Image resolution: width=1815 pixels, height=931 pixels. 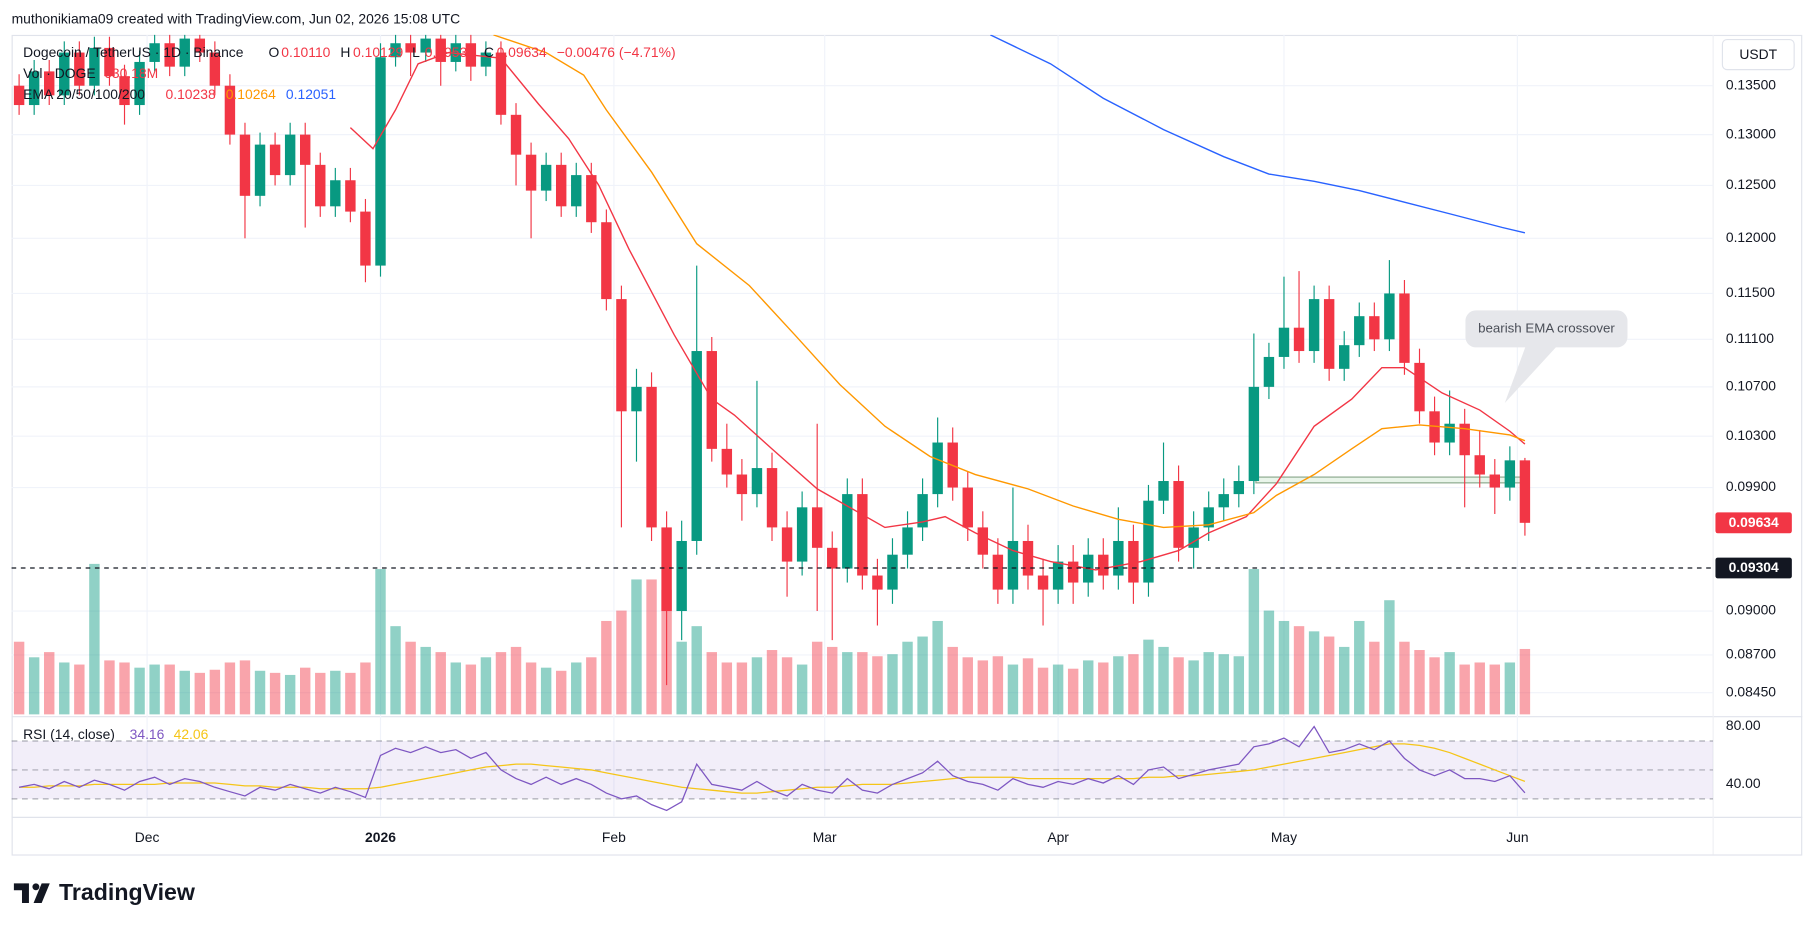 What do you see at coordinates (1546, 329) in the screenshot?
I see `callout-box` at bounding box center [1546, 329].